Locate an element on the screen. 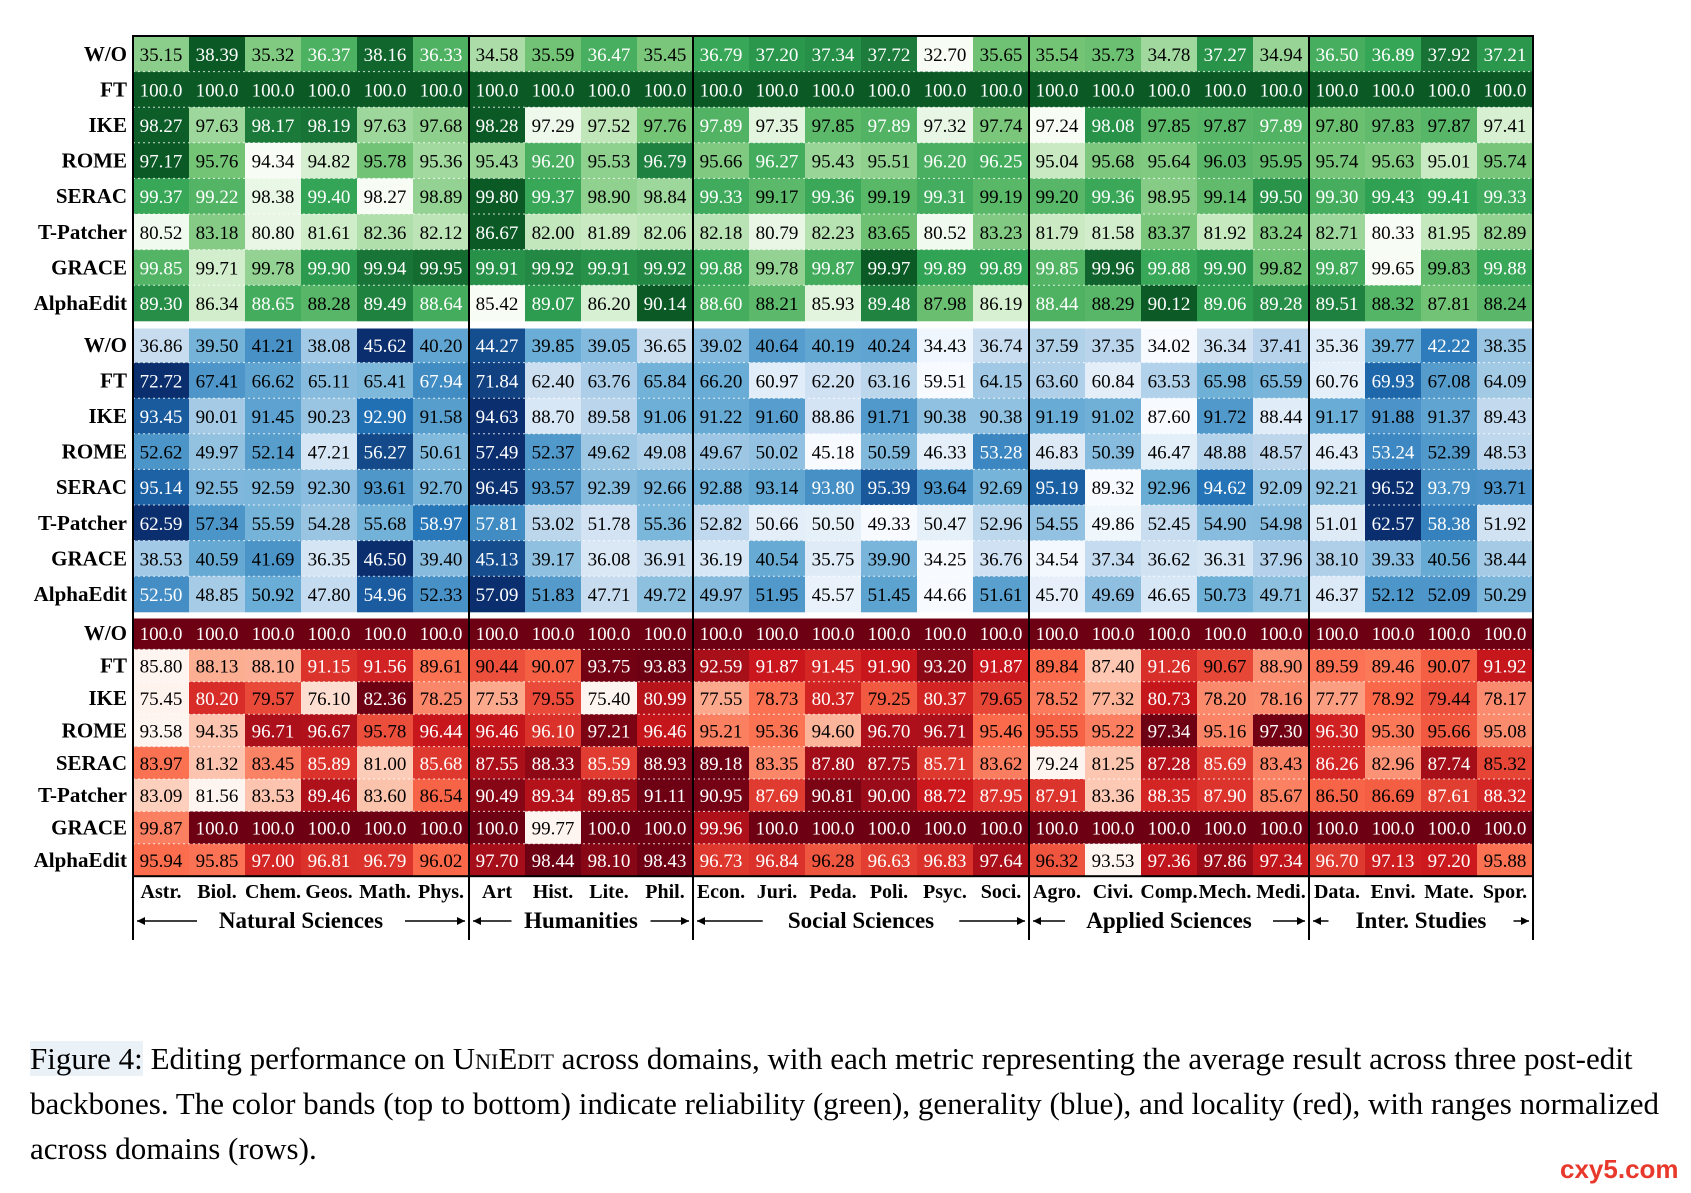  cell-value: 92.09 is located at coordinates (1281, 488).